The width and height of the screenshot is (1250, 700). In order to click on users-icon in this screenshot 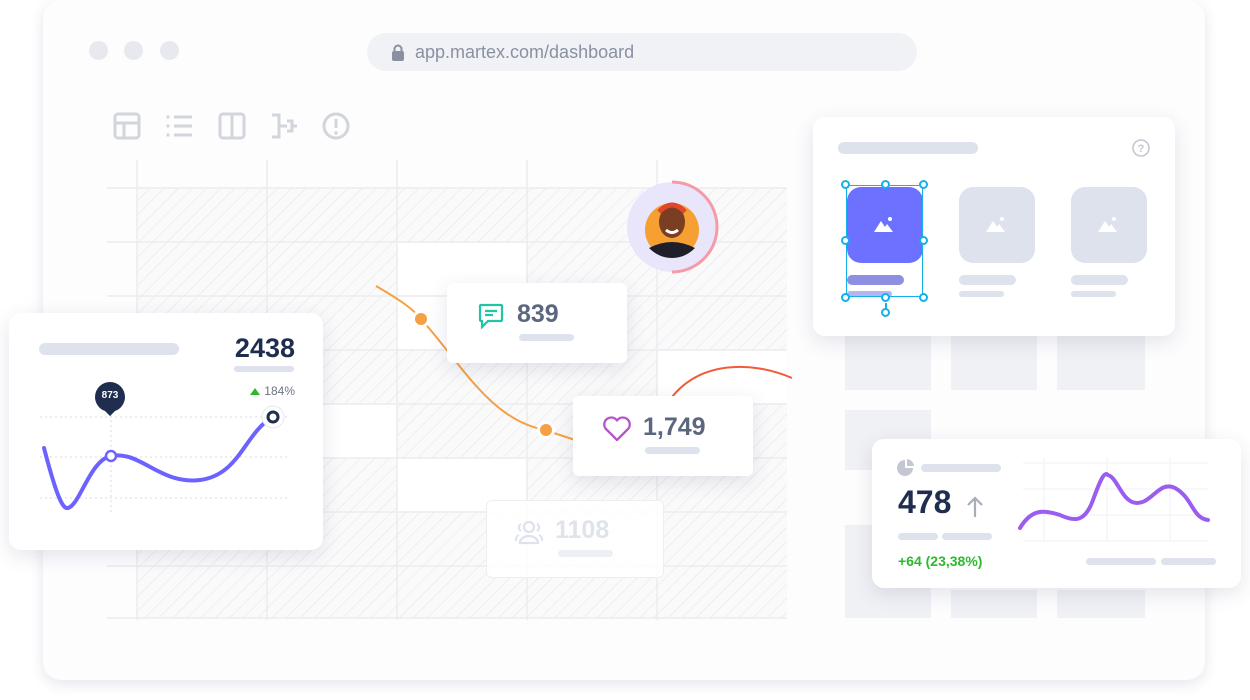, I will do `click(529, 532)`.